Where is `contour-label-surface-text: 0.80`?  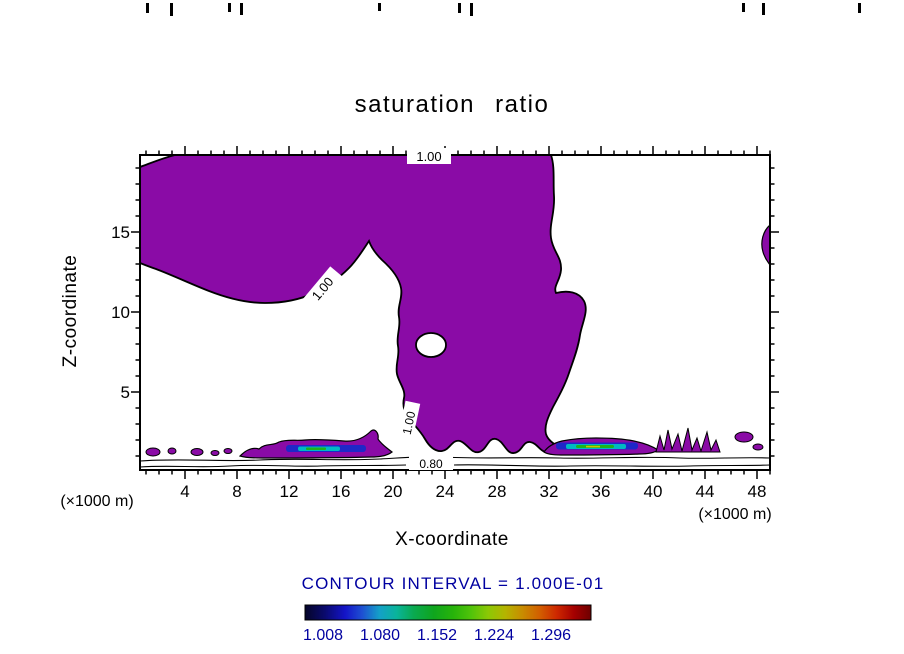
contour-label-surface-text: 0.80 is located at coordinates (431, 464).